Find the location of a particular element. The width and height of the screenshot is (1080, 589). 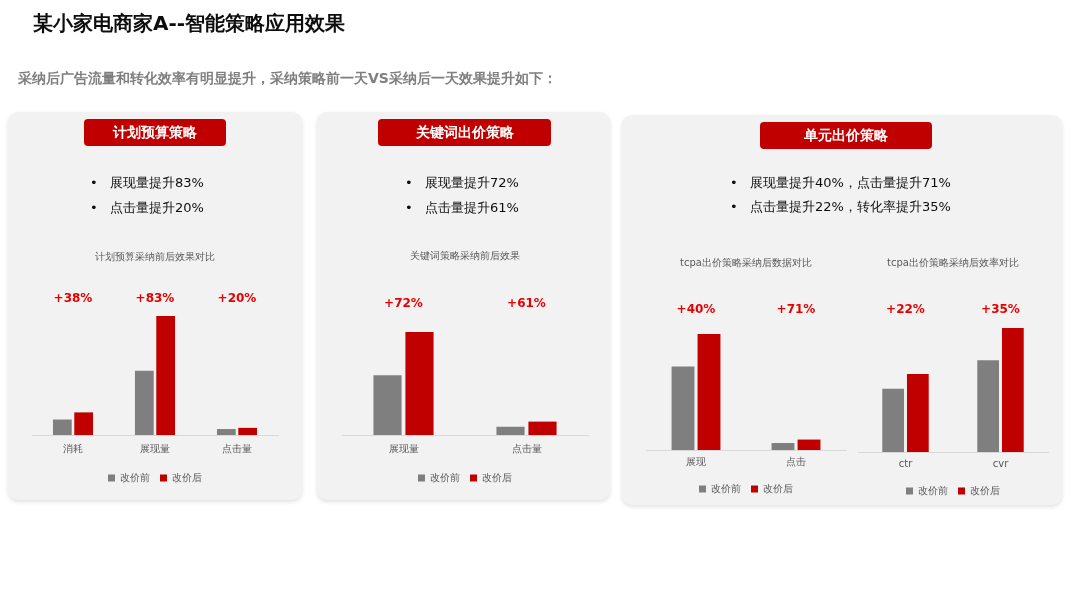

text: • 点击量提升22%，转化率提升35% is located at coordinates (840, 207).